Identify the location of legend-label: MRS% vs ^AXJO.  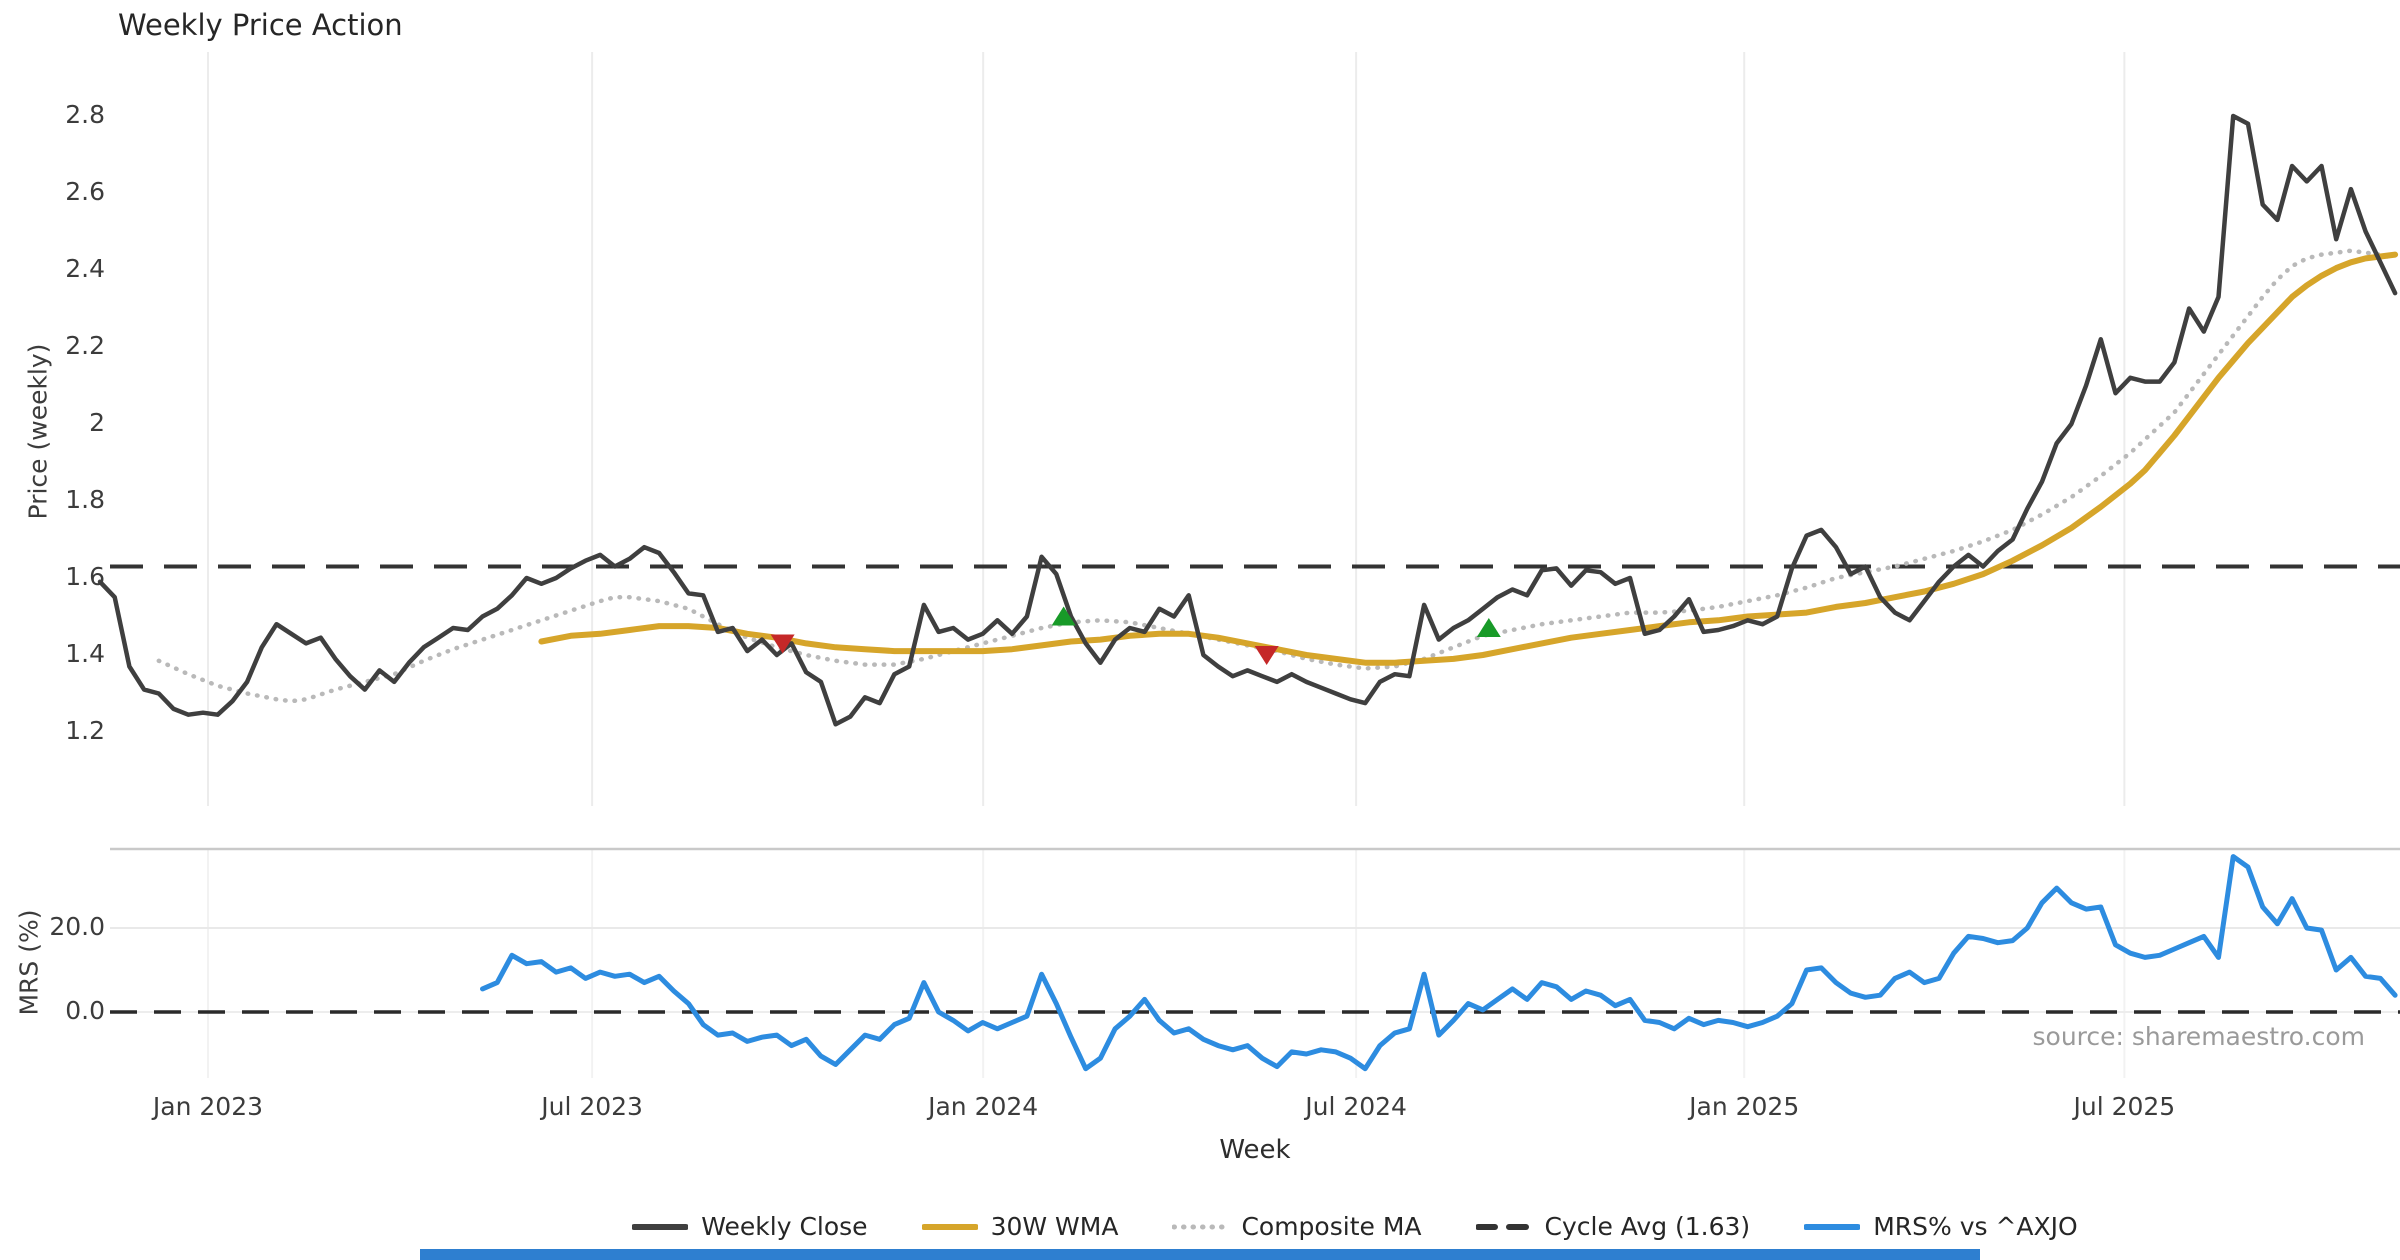
(1975, 1226).